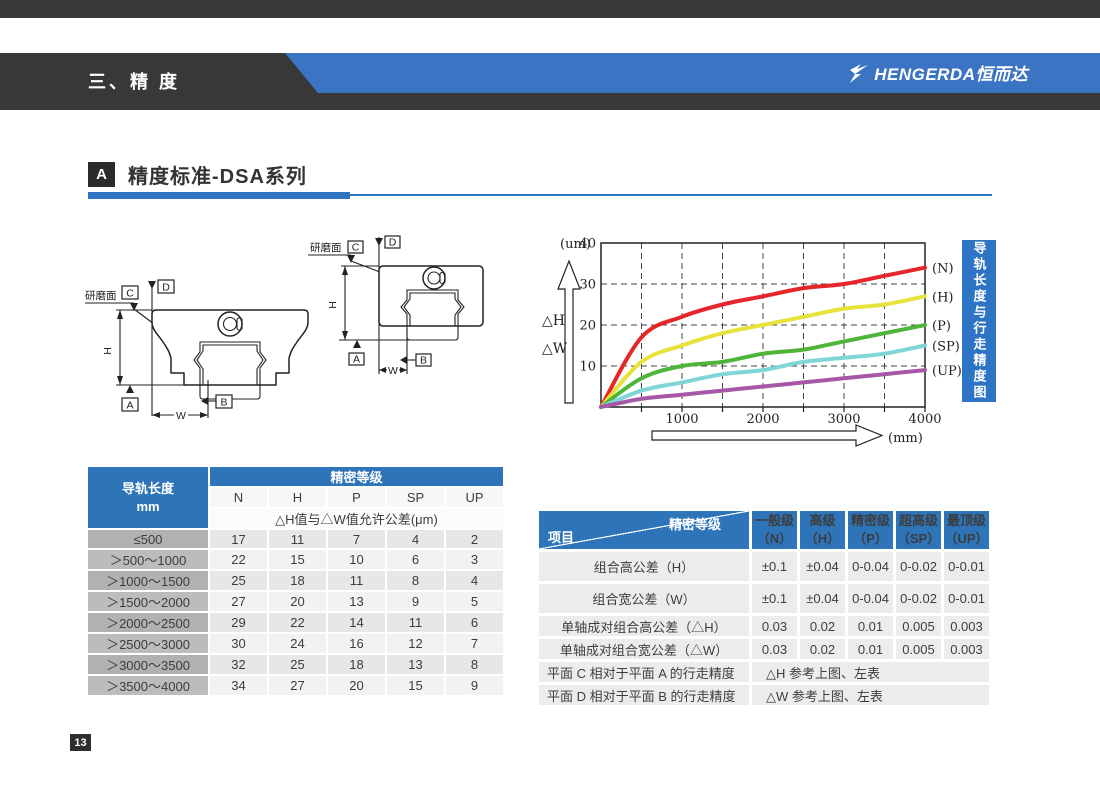  What do you see at coordinates (569, 331) in the screenshot?
I see `y-axis-arrow-icon` at bounding box center [569, 331].